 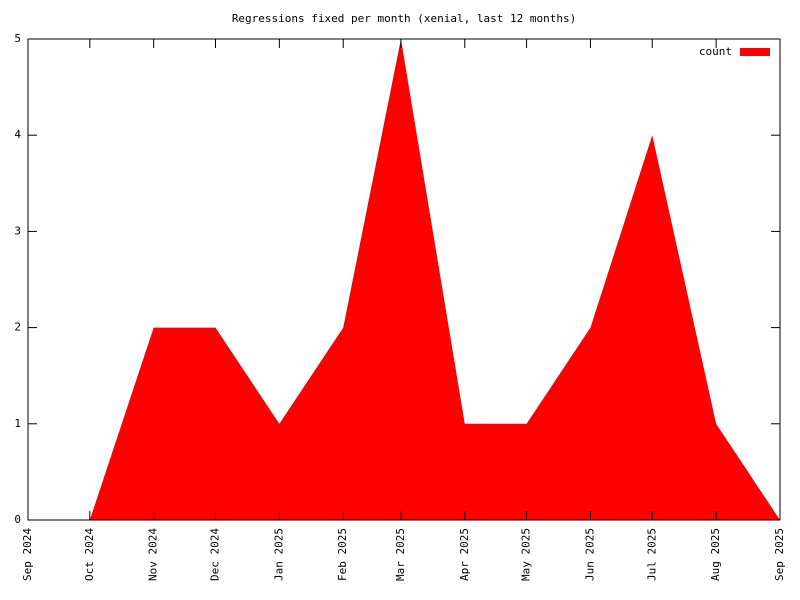 I want to click on x-tick-label: Apr 2025, so click(x=464, y=554).